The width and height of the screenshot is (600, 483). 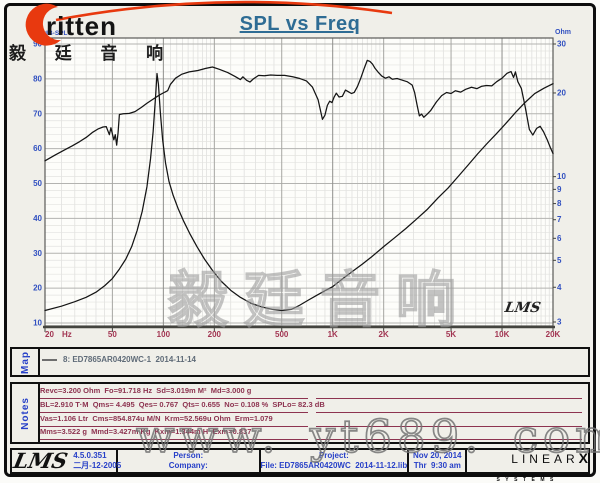 What do you see at coordinates (49, 359) in the screenshot?
I see `legend-line-icon` at bounding box center [49, 359].